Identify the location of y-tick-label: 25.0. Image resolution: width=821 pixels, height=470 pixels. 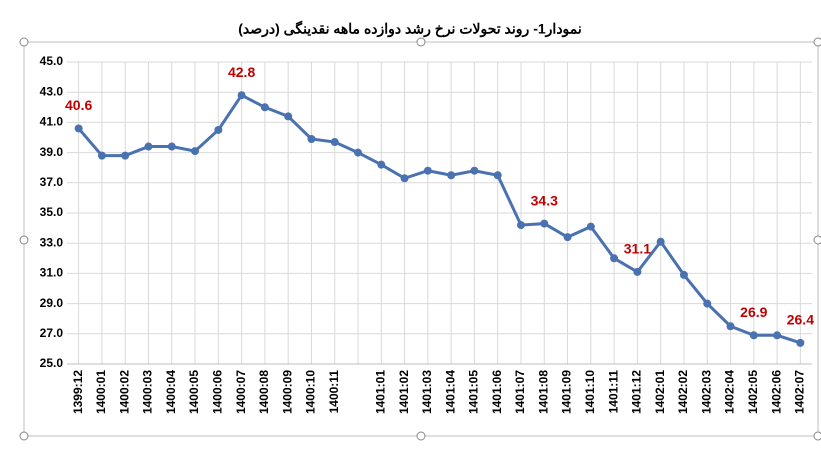
(52, 363).